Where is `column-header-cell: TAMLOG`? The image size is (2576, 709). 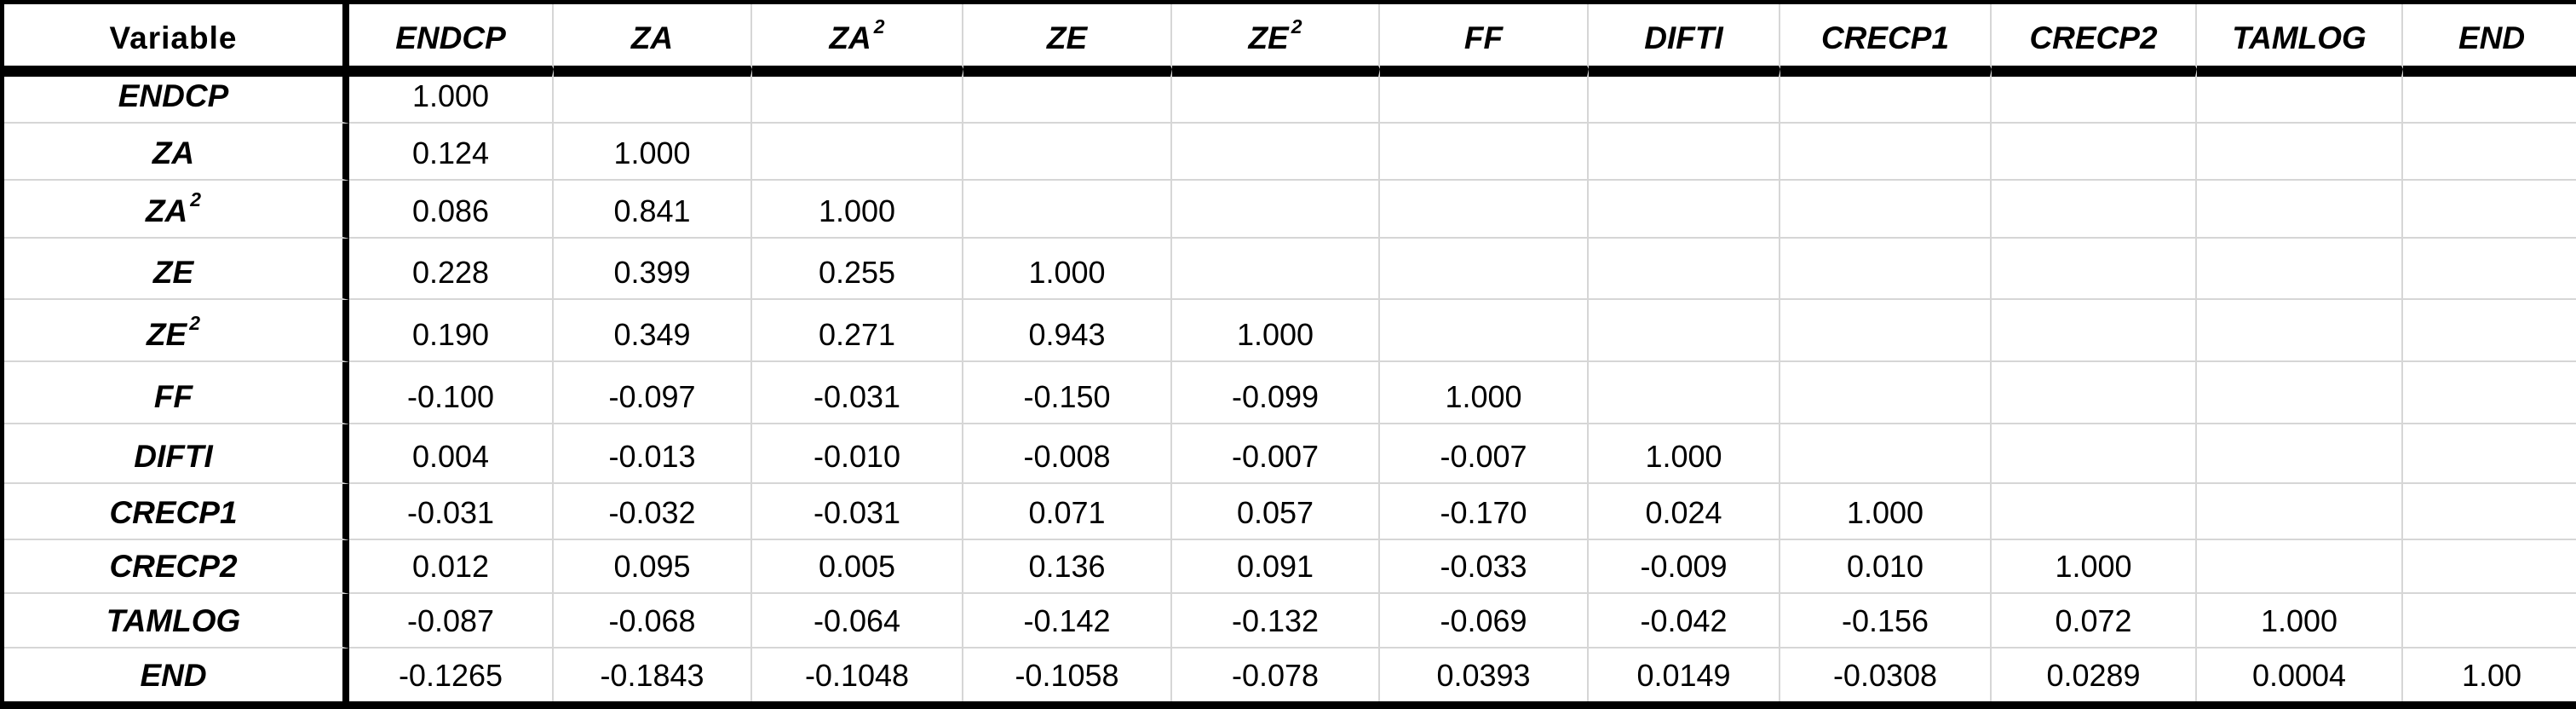 column-header-cell: TAMLOG is located at coordinates (2300, 36).